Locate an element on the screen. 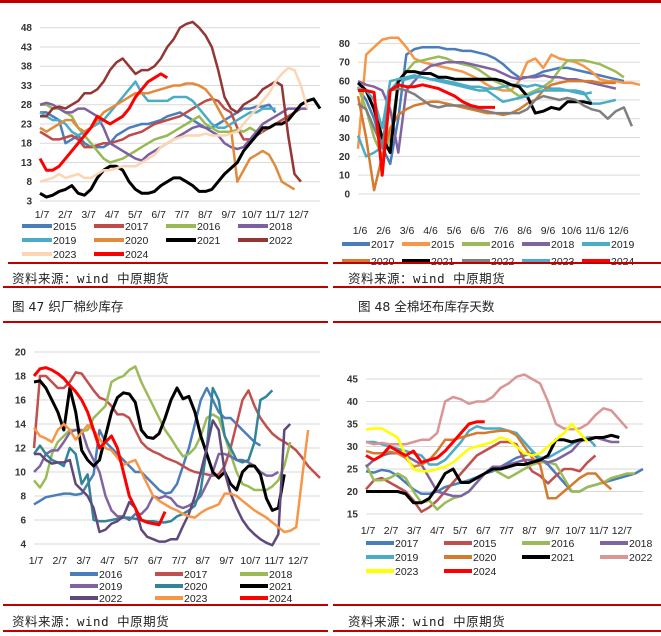 The width and height of the screenshot is (661, 636). y-tick-label: 25 is located at coordinates (353, 470).